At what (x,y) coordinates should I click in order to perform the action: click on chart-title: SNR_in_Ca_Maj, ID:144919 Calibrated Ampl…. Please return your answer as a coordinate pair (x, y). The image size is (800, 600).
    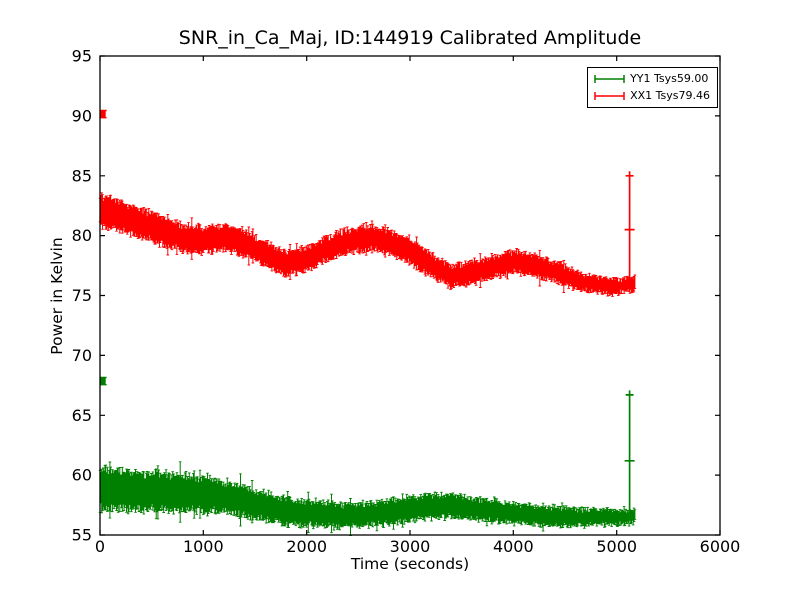
    Looking at the image, I should click on (410, 38).